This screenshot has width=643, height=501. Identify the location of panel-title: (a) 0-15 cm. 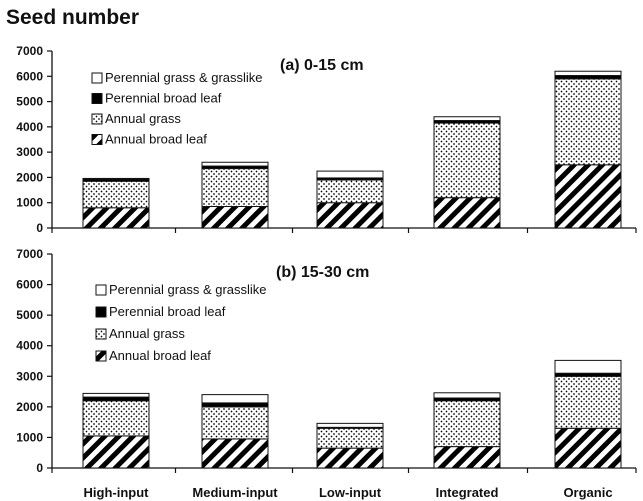
(322, 65).